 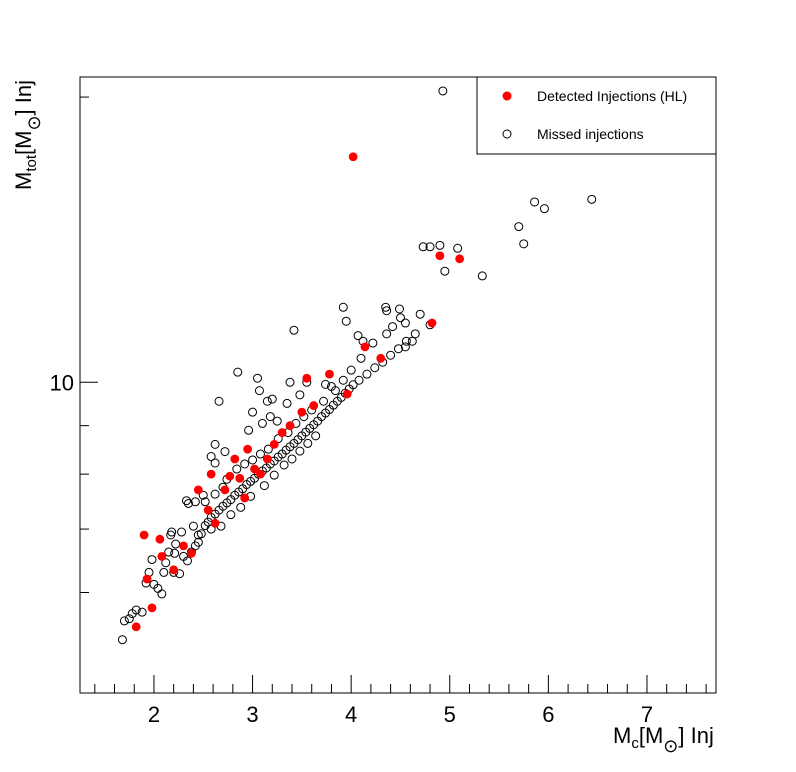 I want to click on x-tick-label: 6, so click(x=548, y=714).